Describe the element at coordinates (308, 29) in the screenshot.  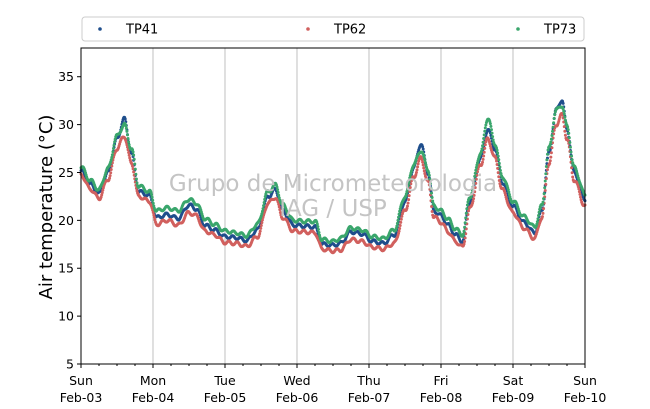
I see `legend-marker-TP62` at that location.